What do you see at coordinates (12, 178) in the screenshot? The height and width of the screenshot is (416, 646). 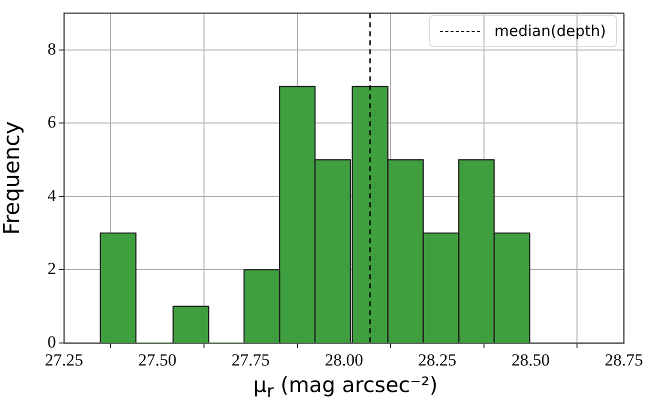 I see `y-axis-title: Frequency` at bounding box center [12, 178].